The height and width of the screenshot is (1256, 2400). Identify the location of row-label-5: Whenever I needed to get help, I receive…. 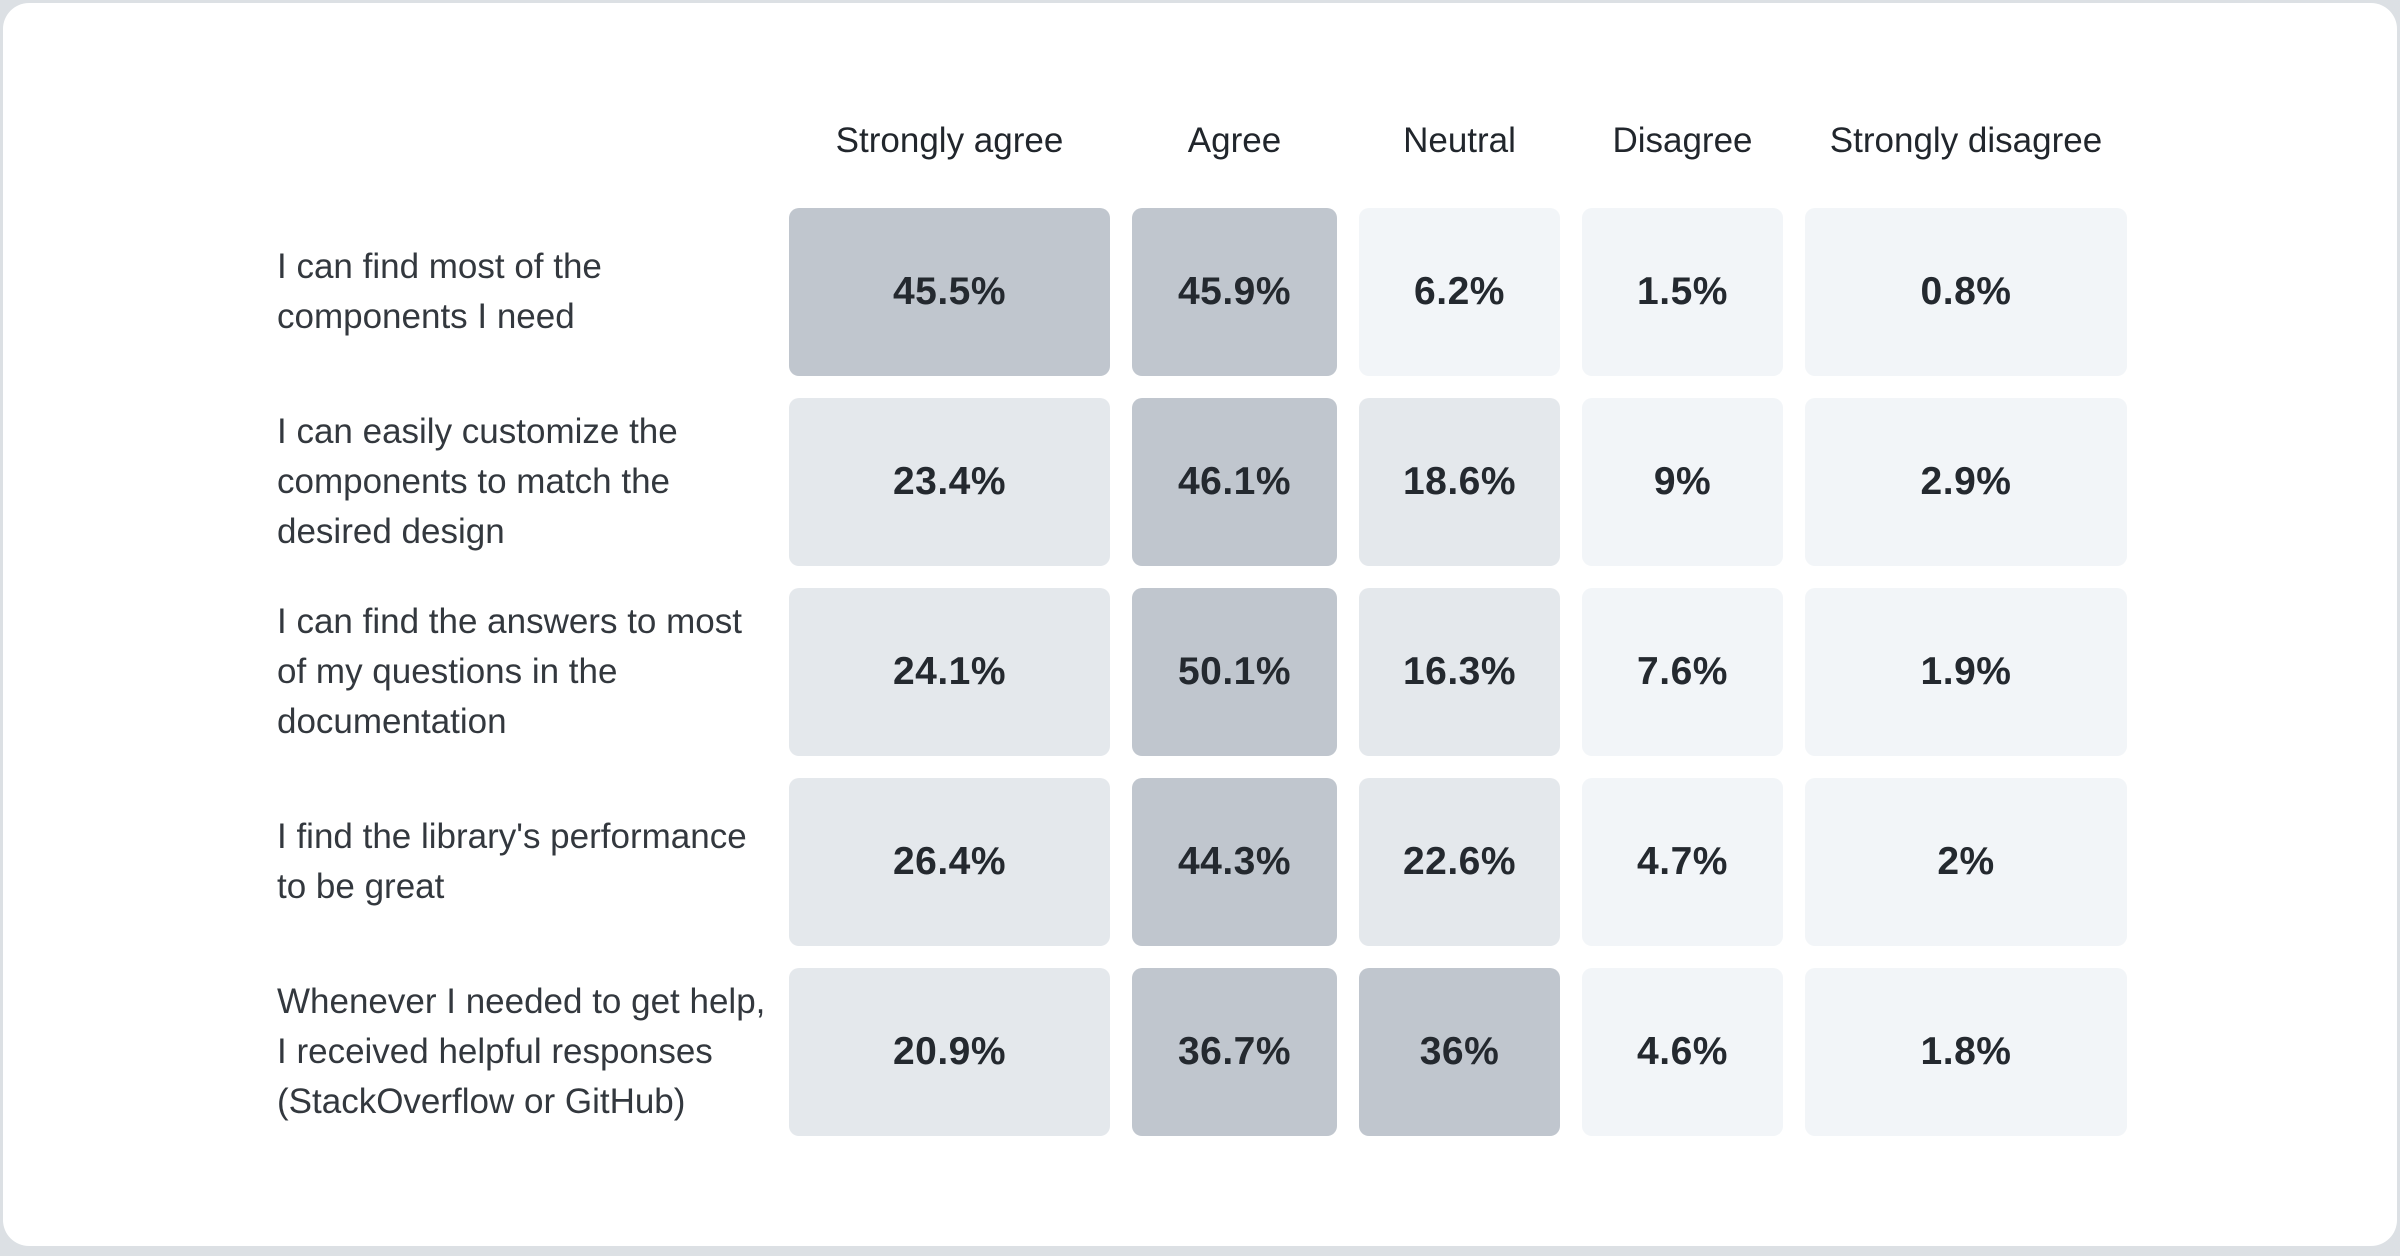
(521, 1051).